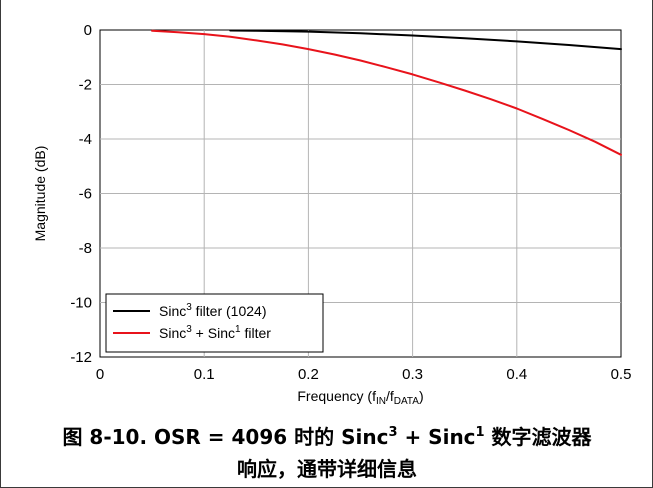 The width and height of the screenshot is (653, 488). Describe the element at coordinates (100, 374) in the screenshot. I see `x-tick-label: 0` at that location.